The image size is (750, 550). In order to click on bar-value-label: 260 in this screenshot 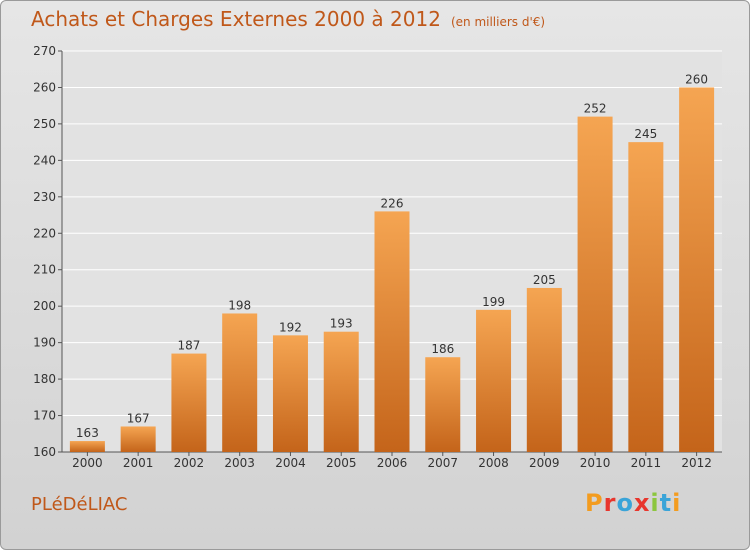, I will do `click(696, 79)`.